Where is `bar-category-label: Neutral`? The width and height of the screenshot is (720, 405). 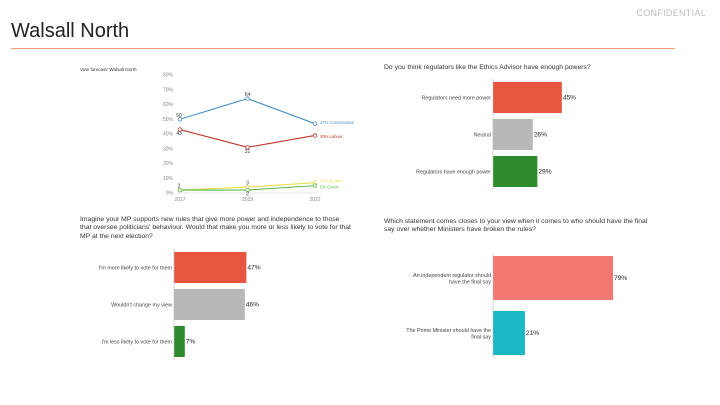 bar-category-label: Neutral is located at coordinates (482, 136).